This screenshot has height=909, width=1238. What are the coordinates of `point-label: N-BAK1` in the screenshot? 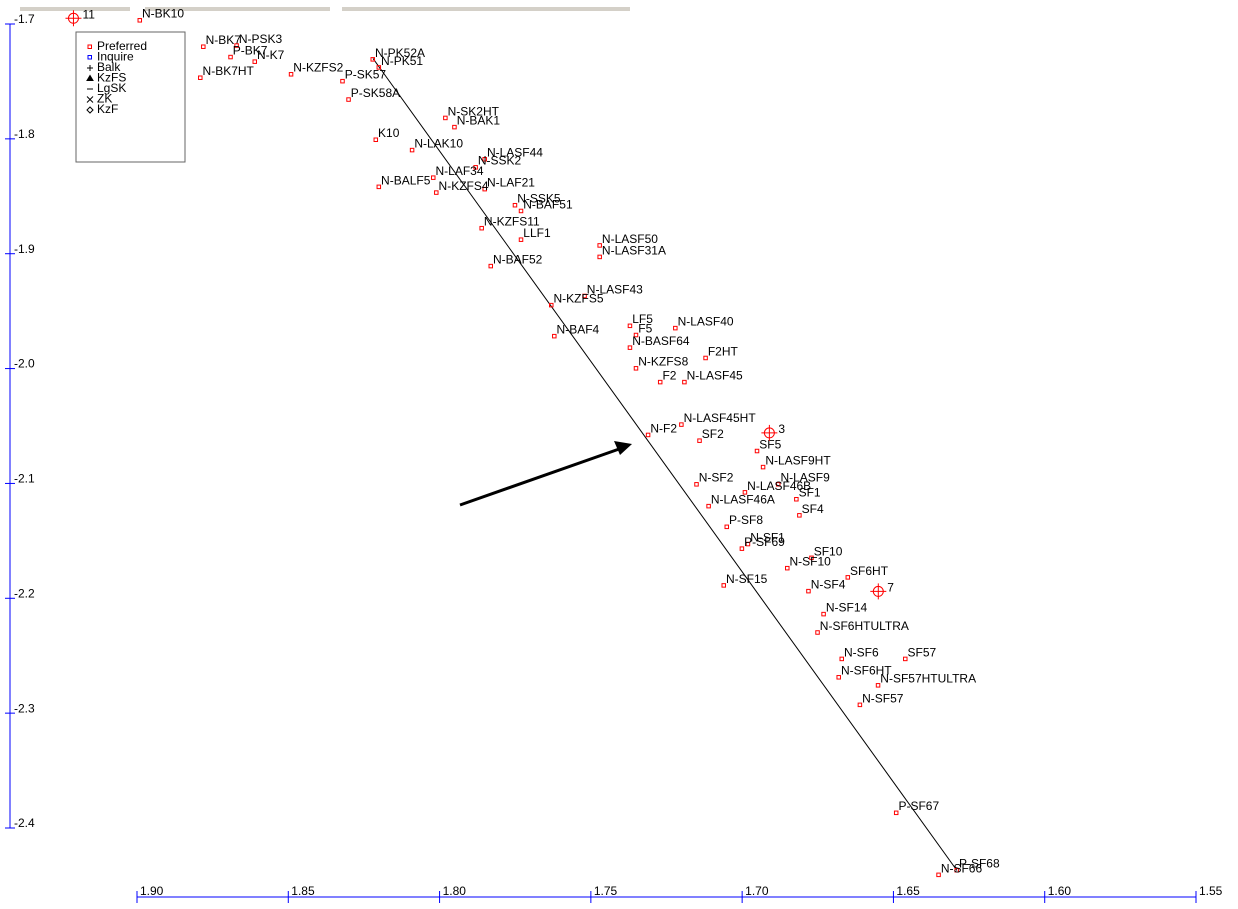 It's located at (479, 121).